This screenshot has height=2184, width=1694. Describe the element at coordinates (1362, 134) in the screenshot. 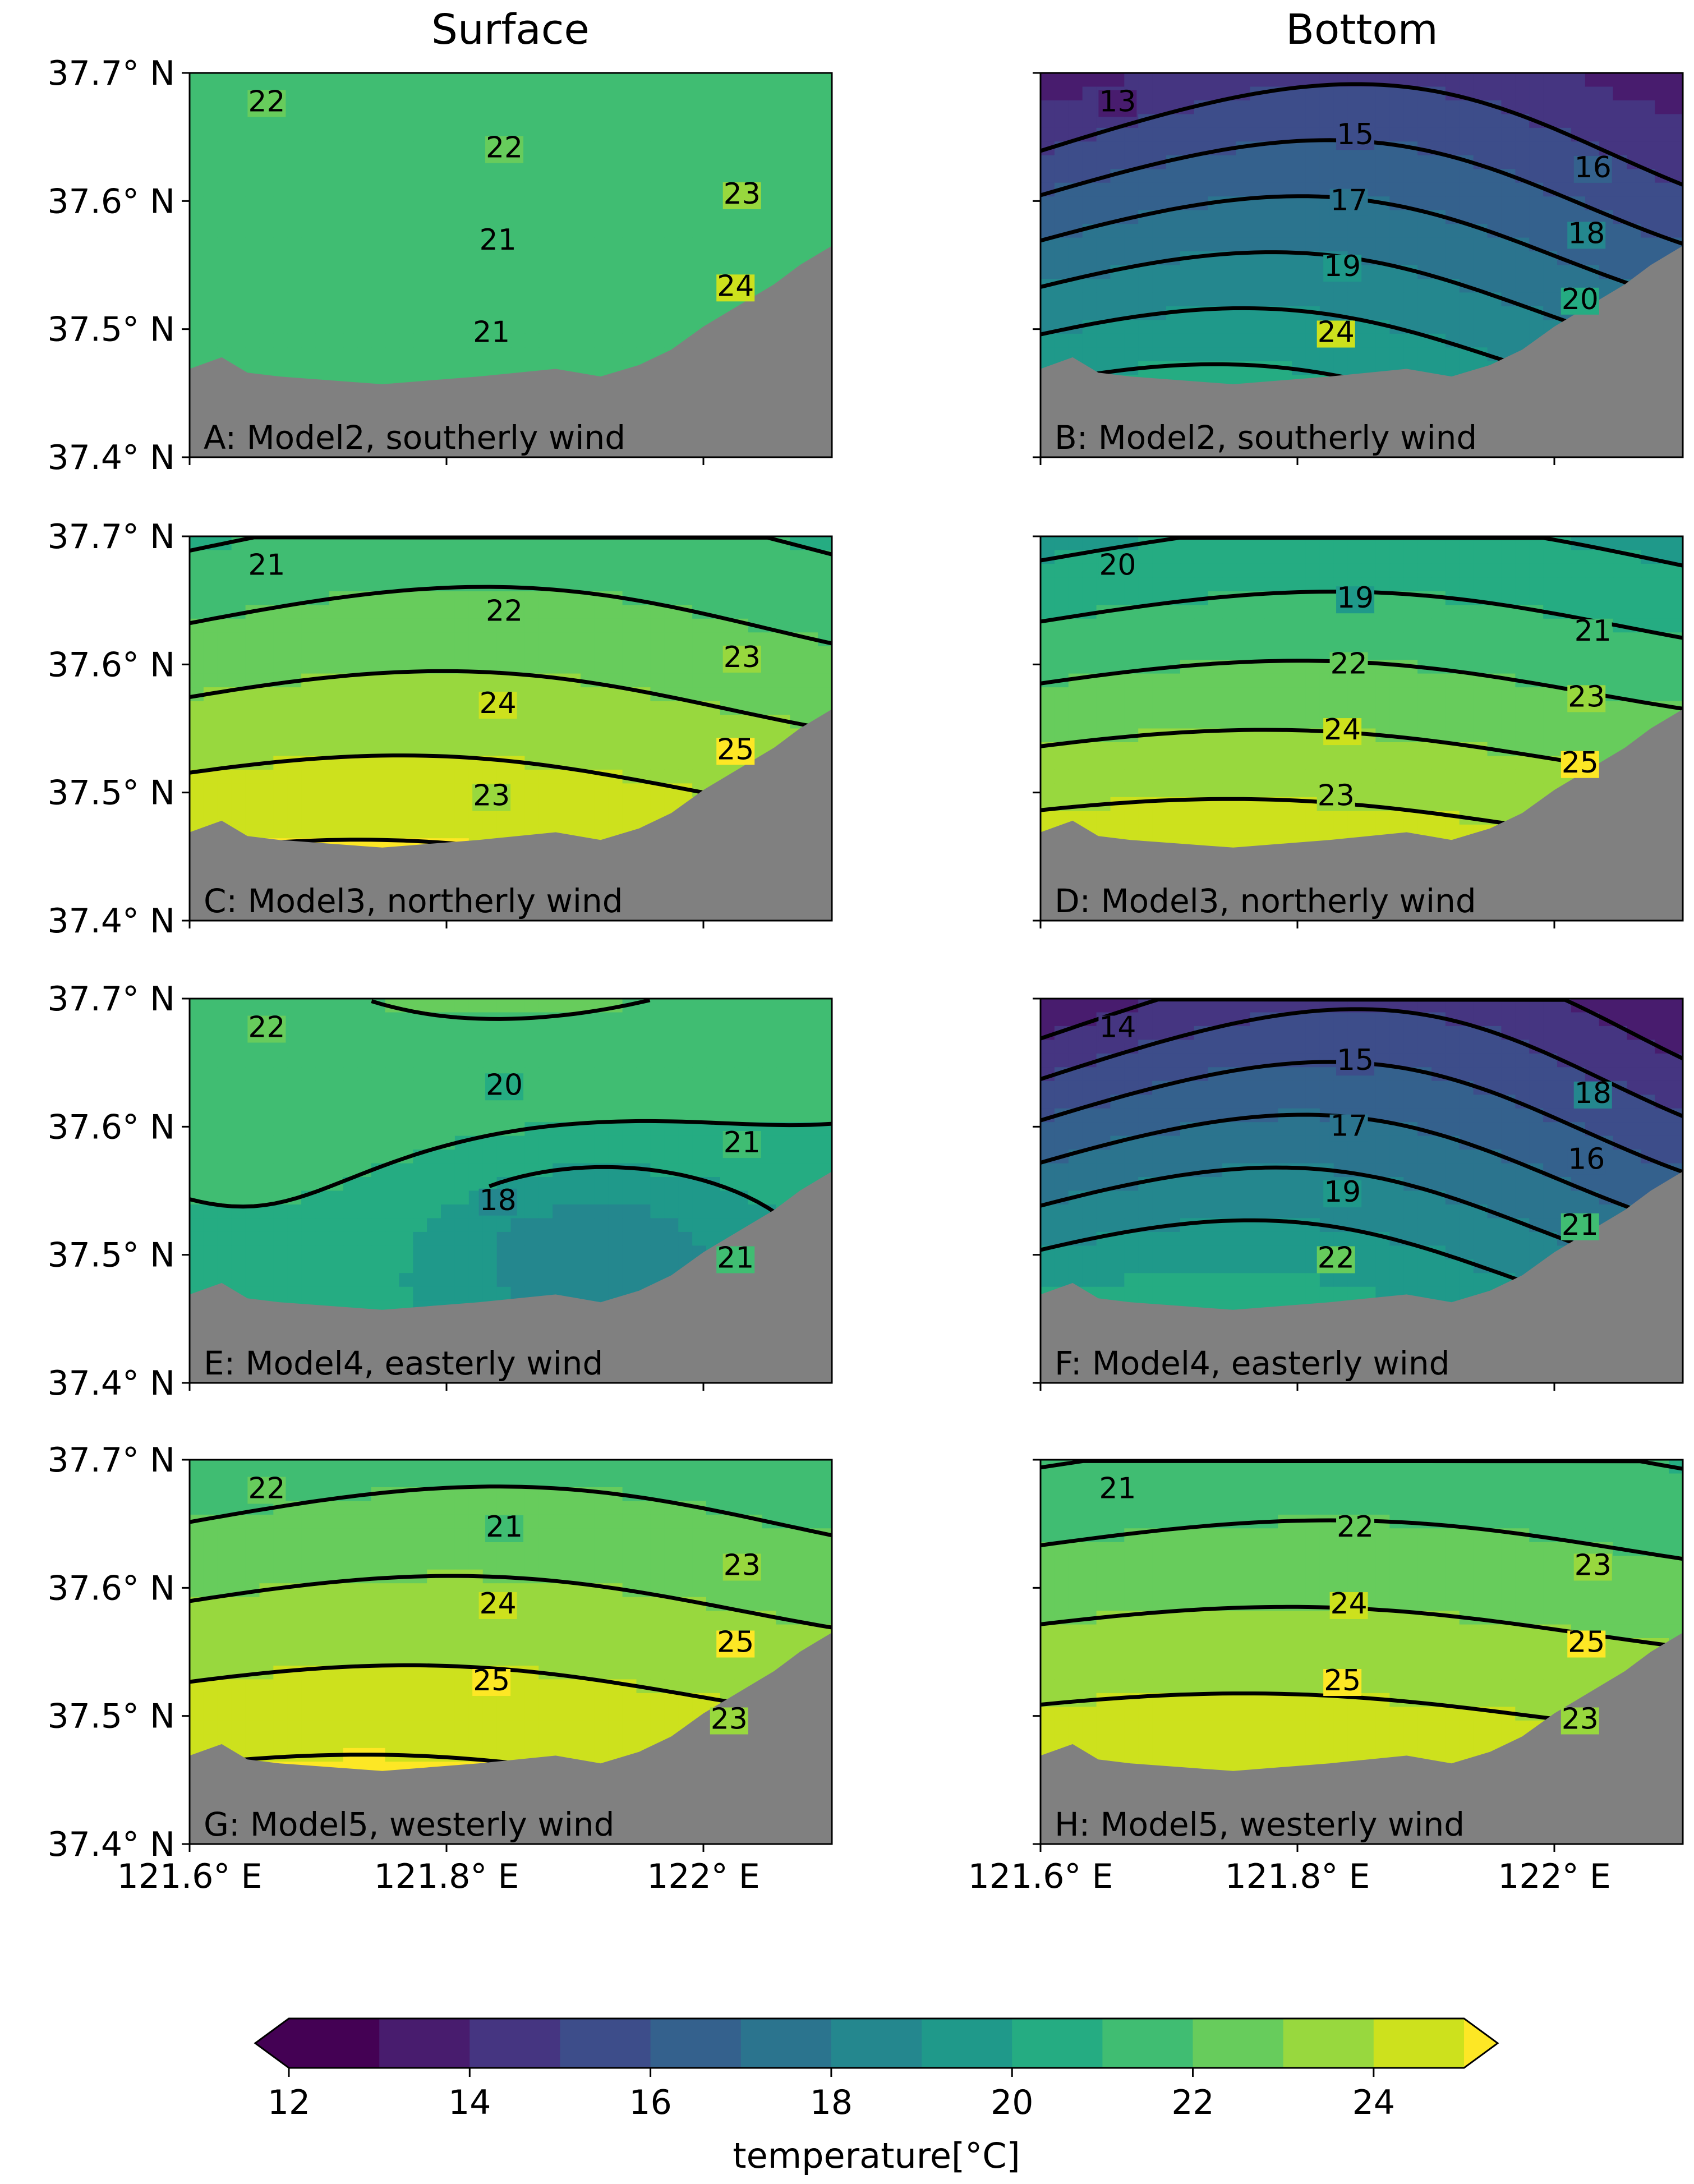

I see `contour-line` at that location.